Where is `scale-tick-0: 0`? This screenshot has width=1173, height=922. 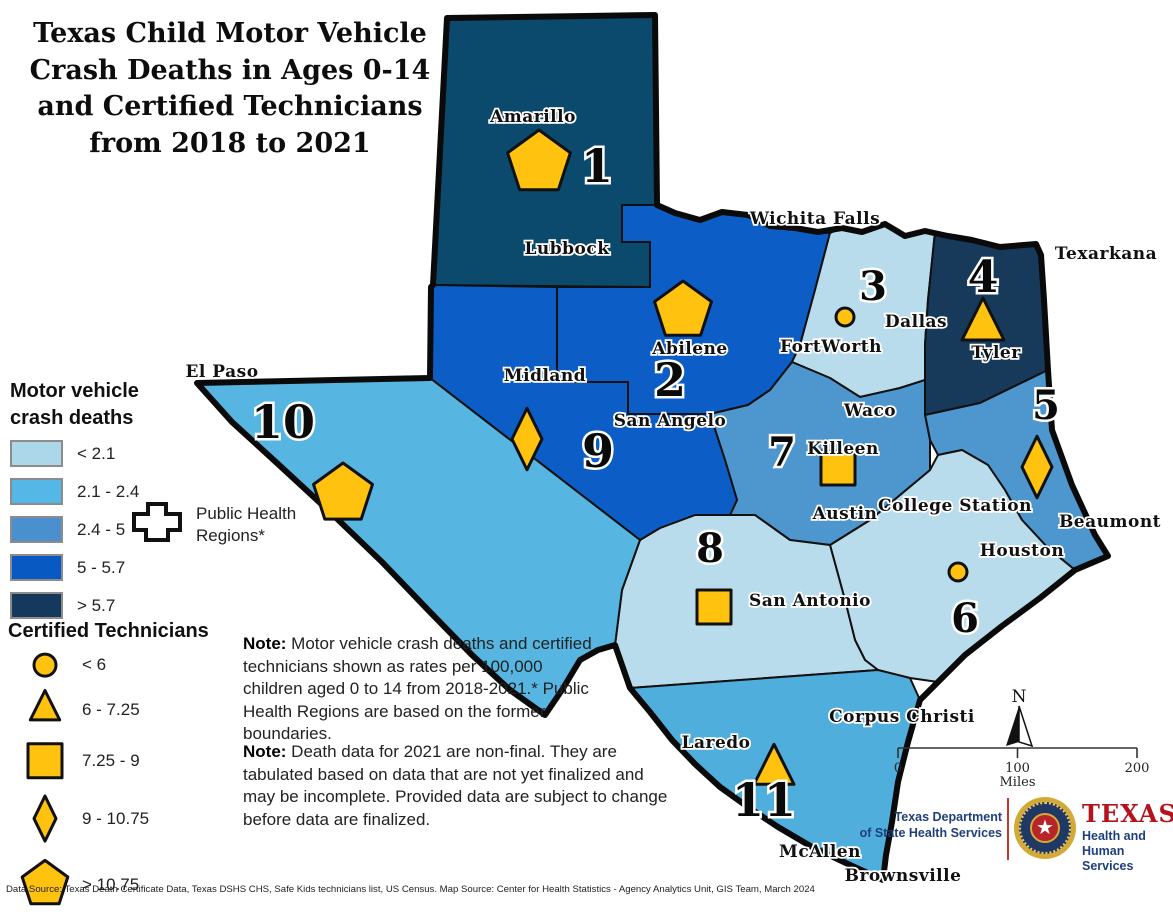 scale-tick-0: 0 is located at coordinates (898, 768).